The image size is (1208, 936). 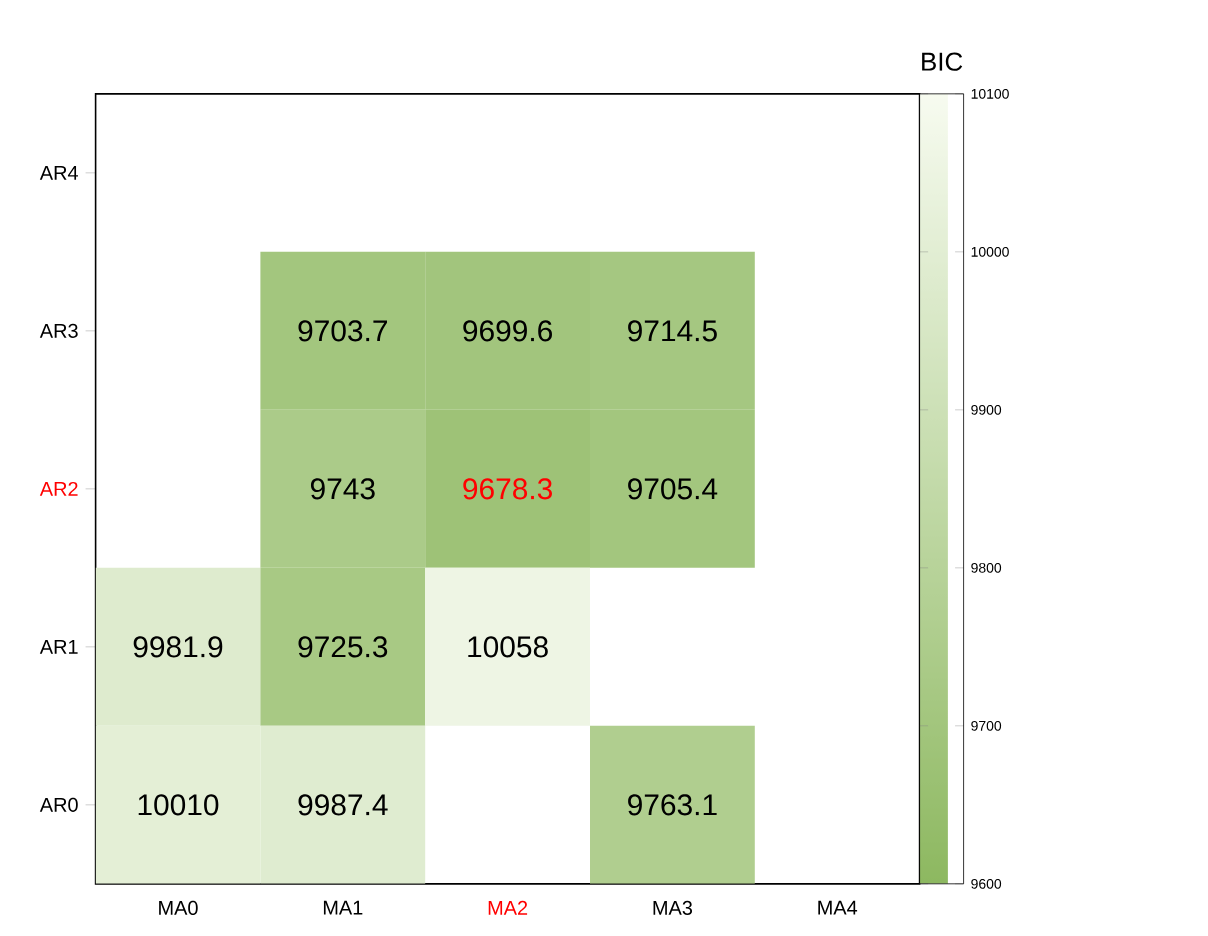 I want to click on data-label: 9725.3, so click(x=343, y=647).